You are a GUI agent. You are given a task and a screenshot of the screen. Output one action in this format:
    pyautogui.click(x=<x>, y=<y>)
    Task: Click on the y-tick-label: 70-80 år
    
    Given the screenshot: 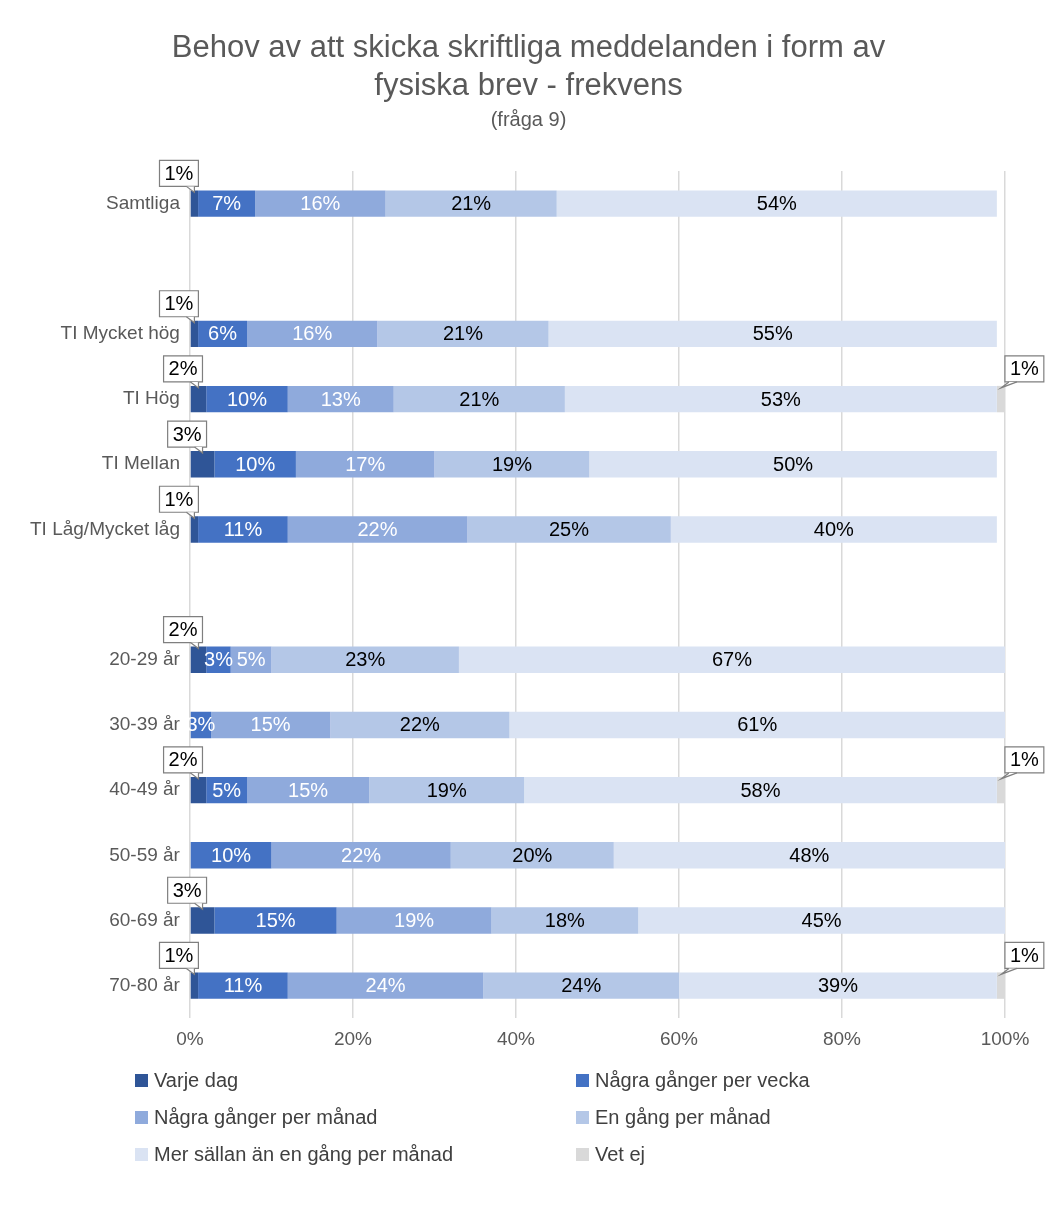 What is the action you would take?
    pyautogui.click(x=145, y=984)
    